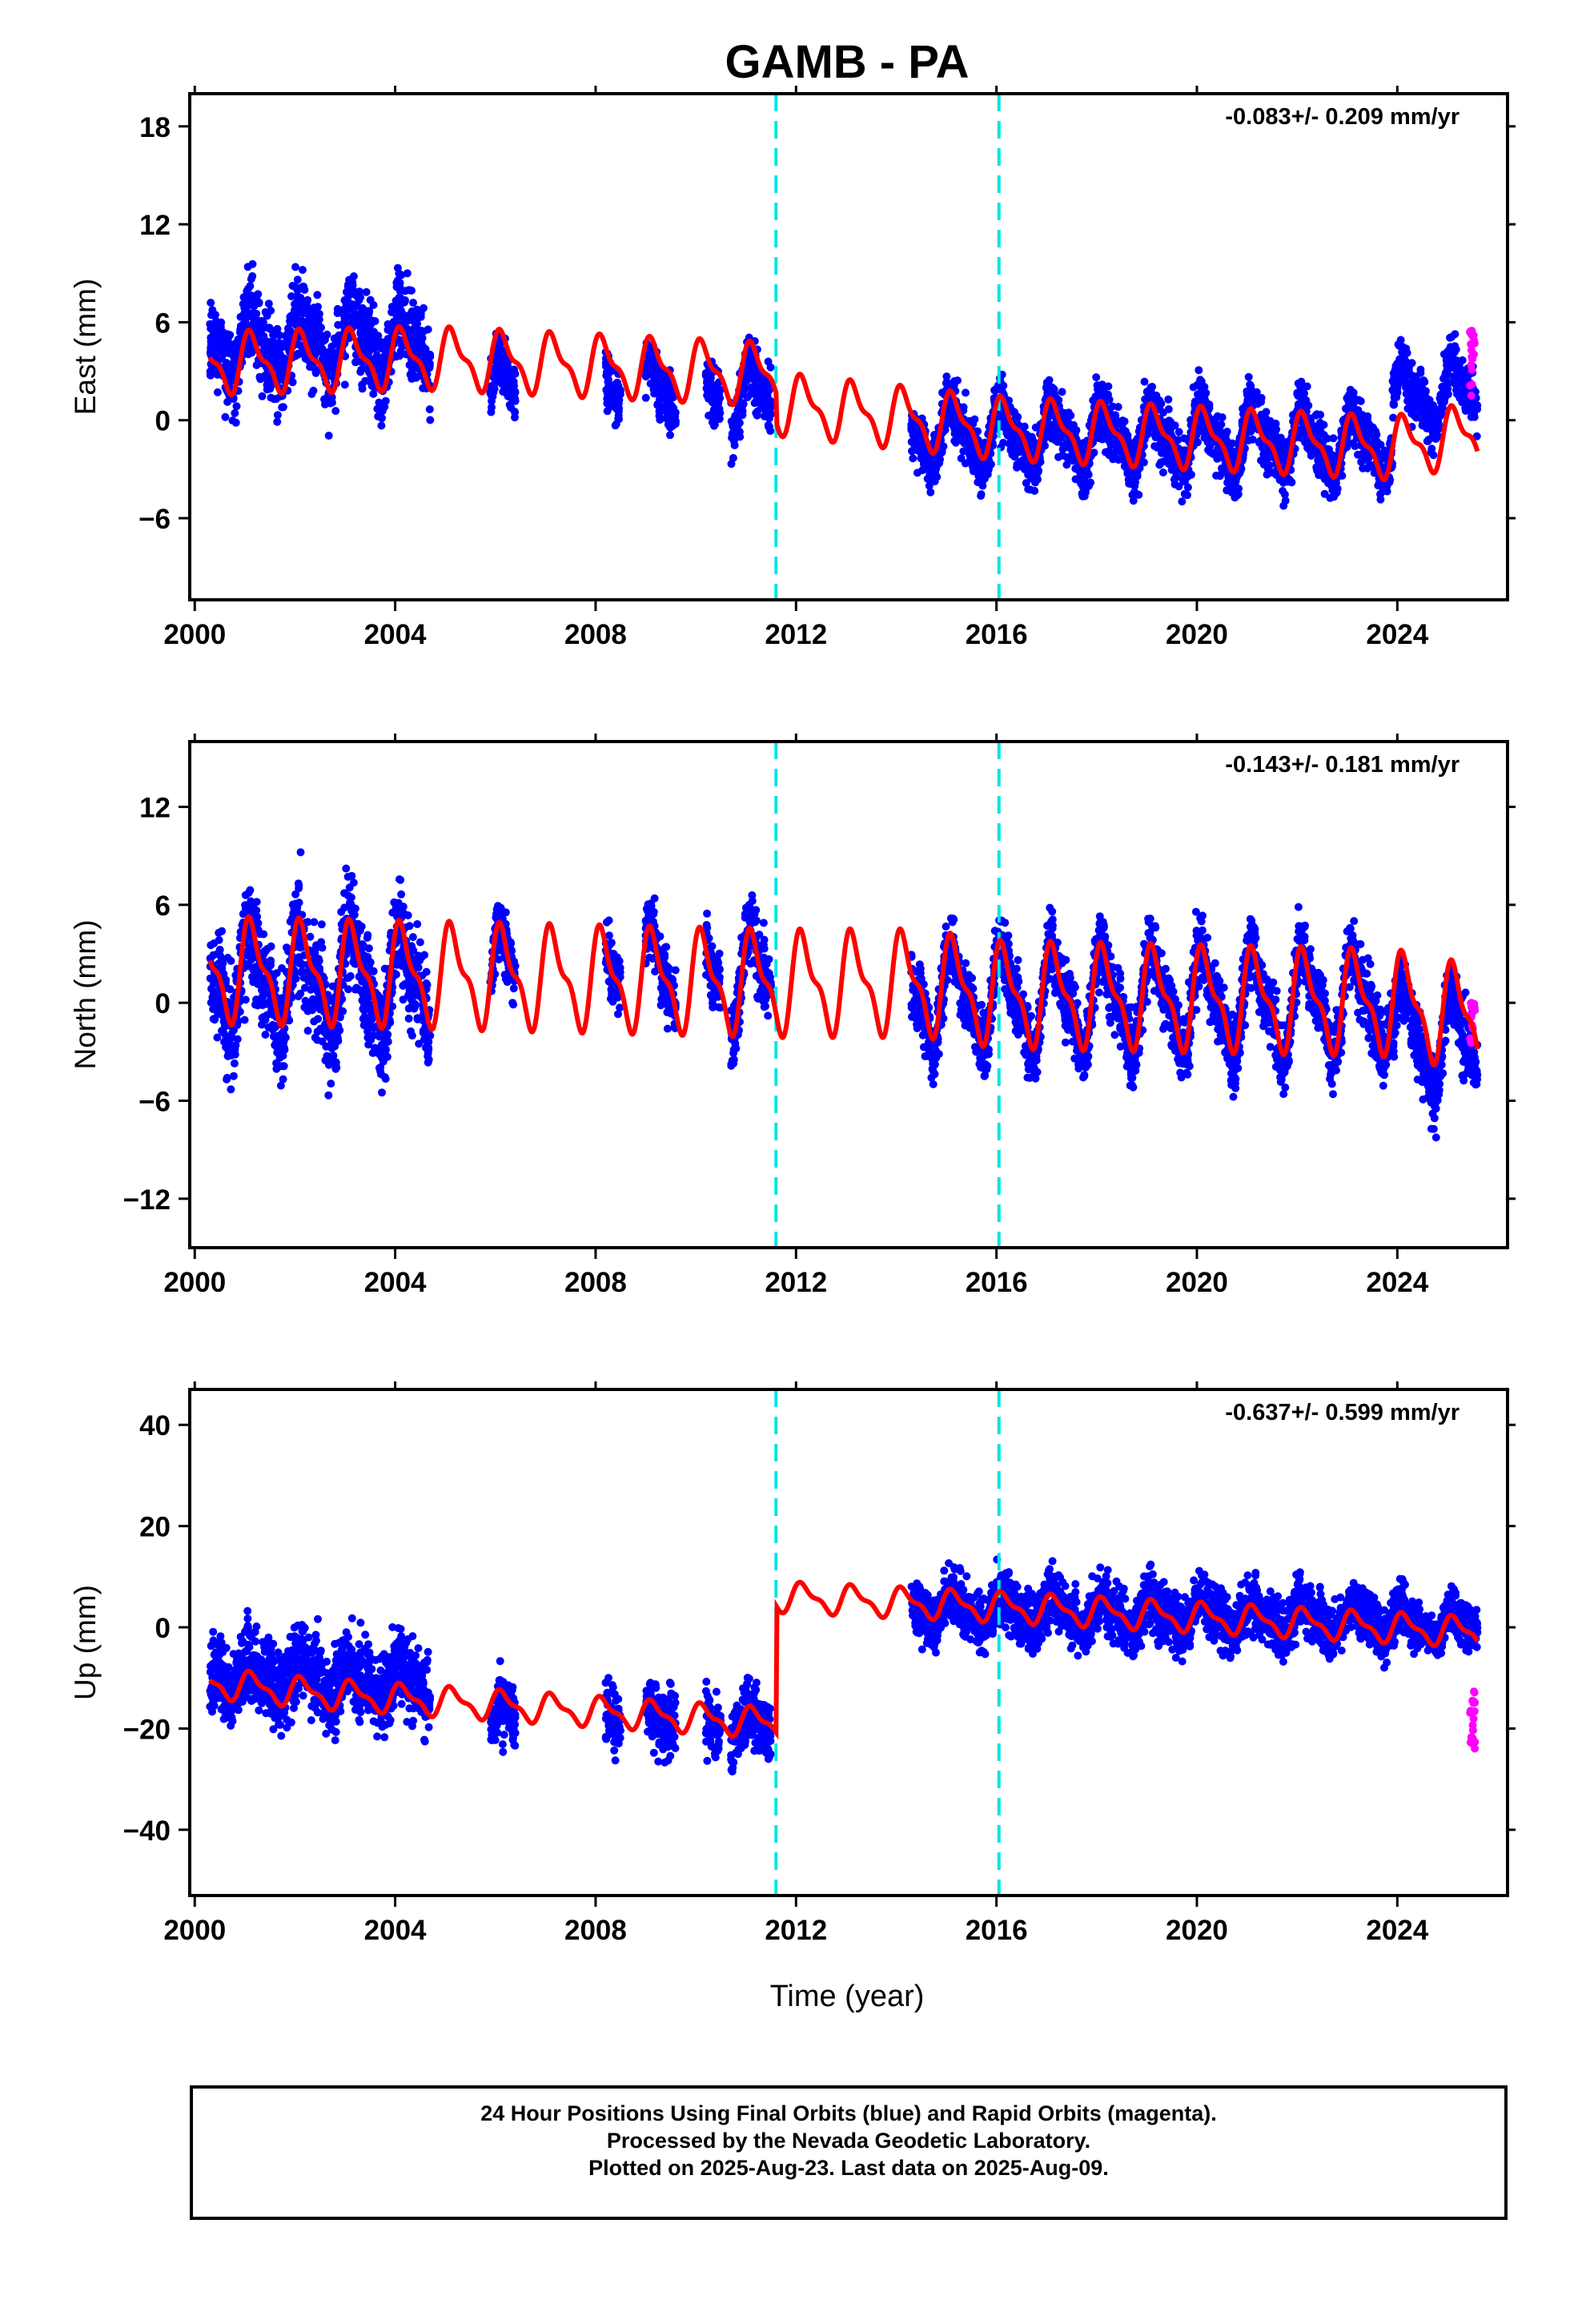 This screenshot has height=2324, width=1582. What do you see at coordinates (396, 634) in the screenshot?
I see `x-tick-label: 2004` at bounding box center [396, 634].